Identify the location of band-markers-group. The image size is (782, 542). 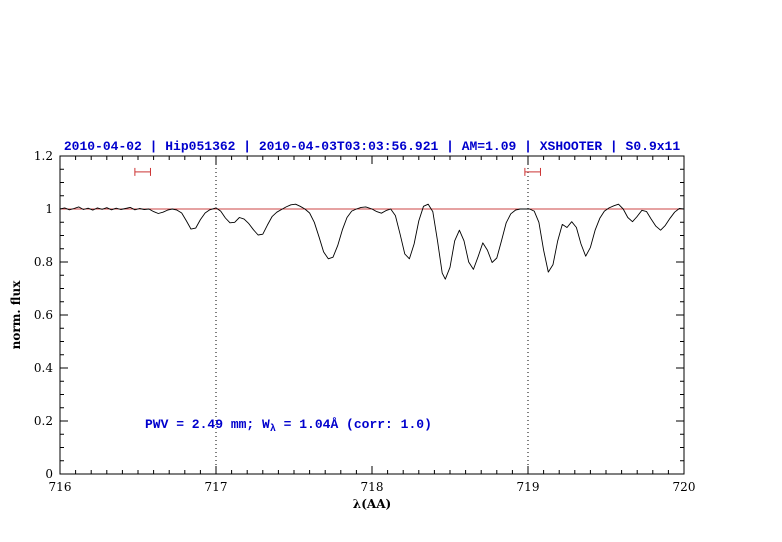
(337, 171).